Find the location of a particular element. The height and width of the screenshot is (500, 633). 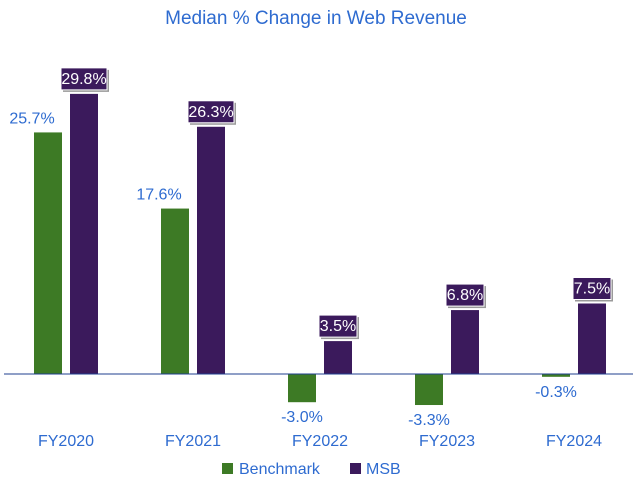

legend: Benchmark MSB is located at coordinates (311, 469).